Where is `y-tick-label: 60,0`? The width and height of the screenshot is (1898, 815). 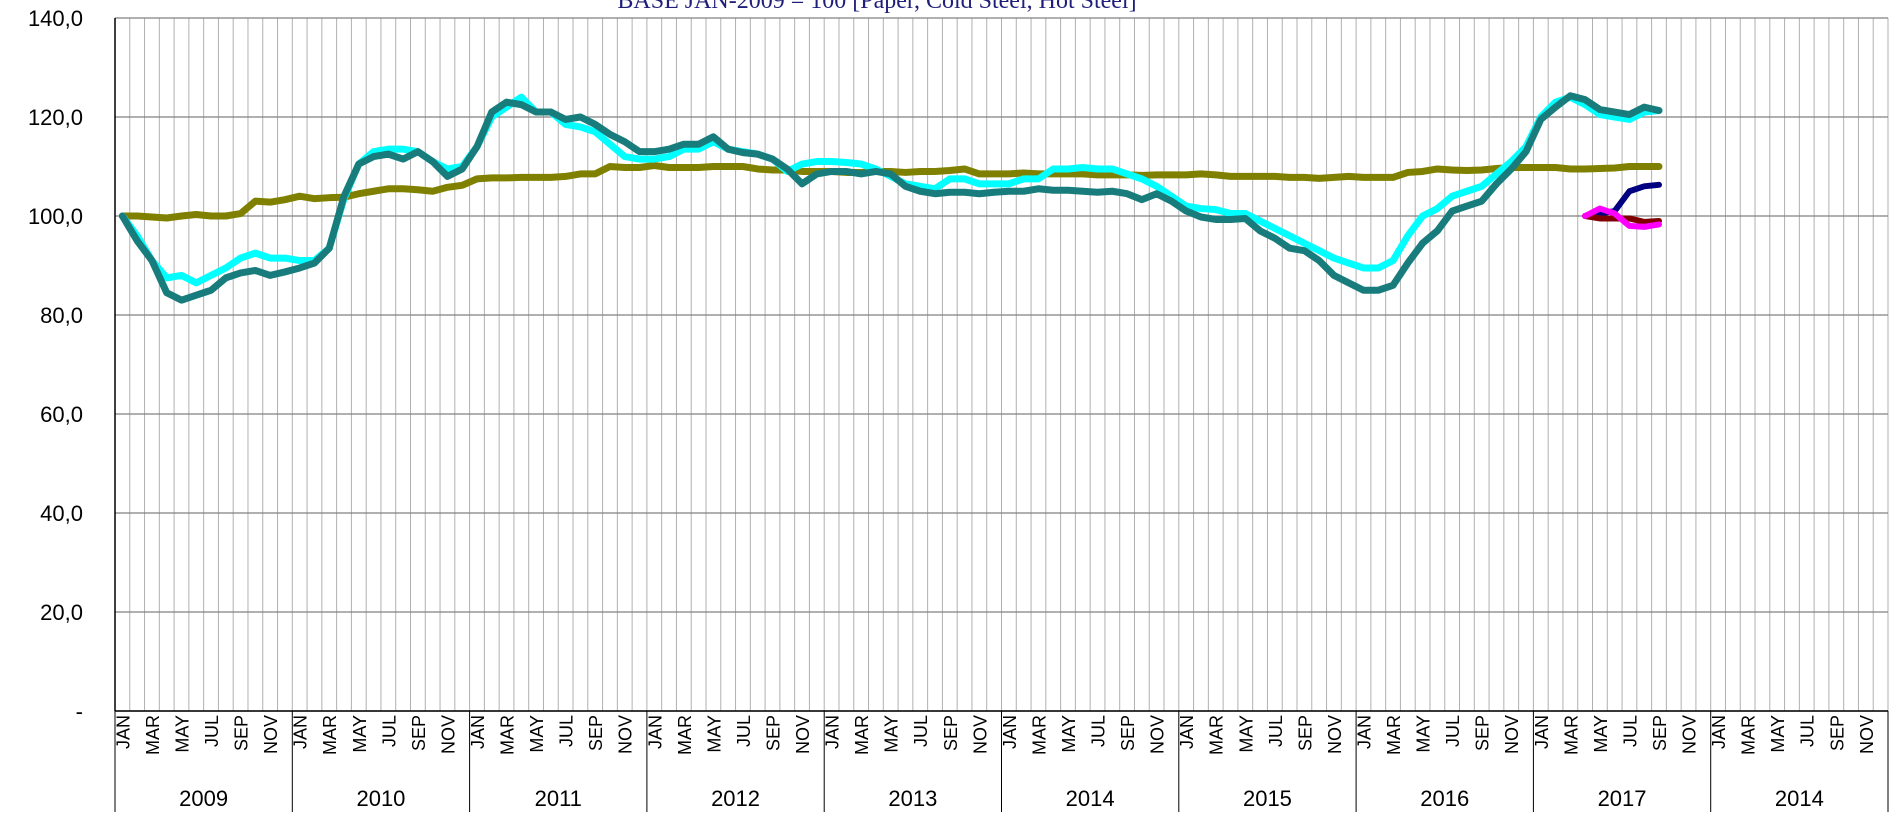
y-tick-label: 60,0 is located at coordinates (61, 414).